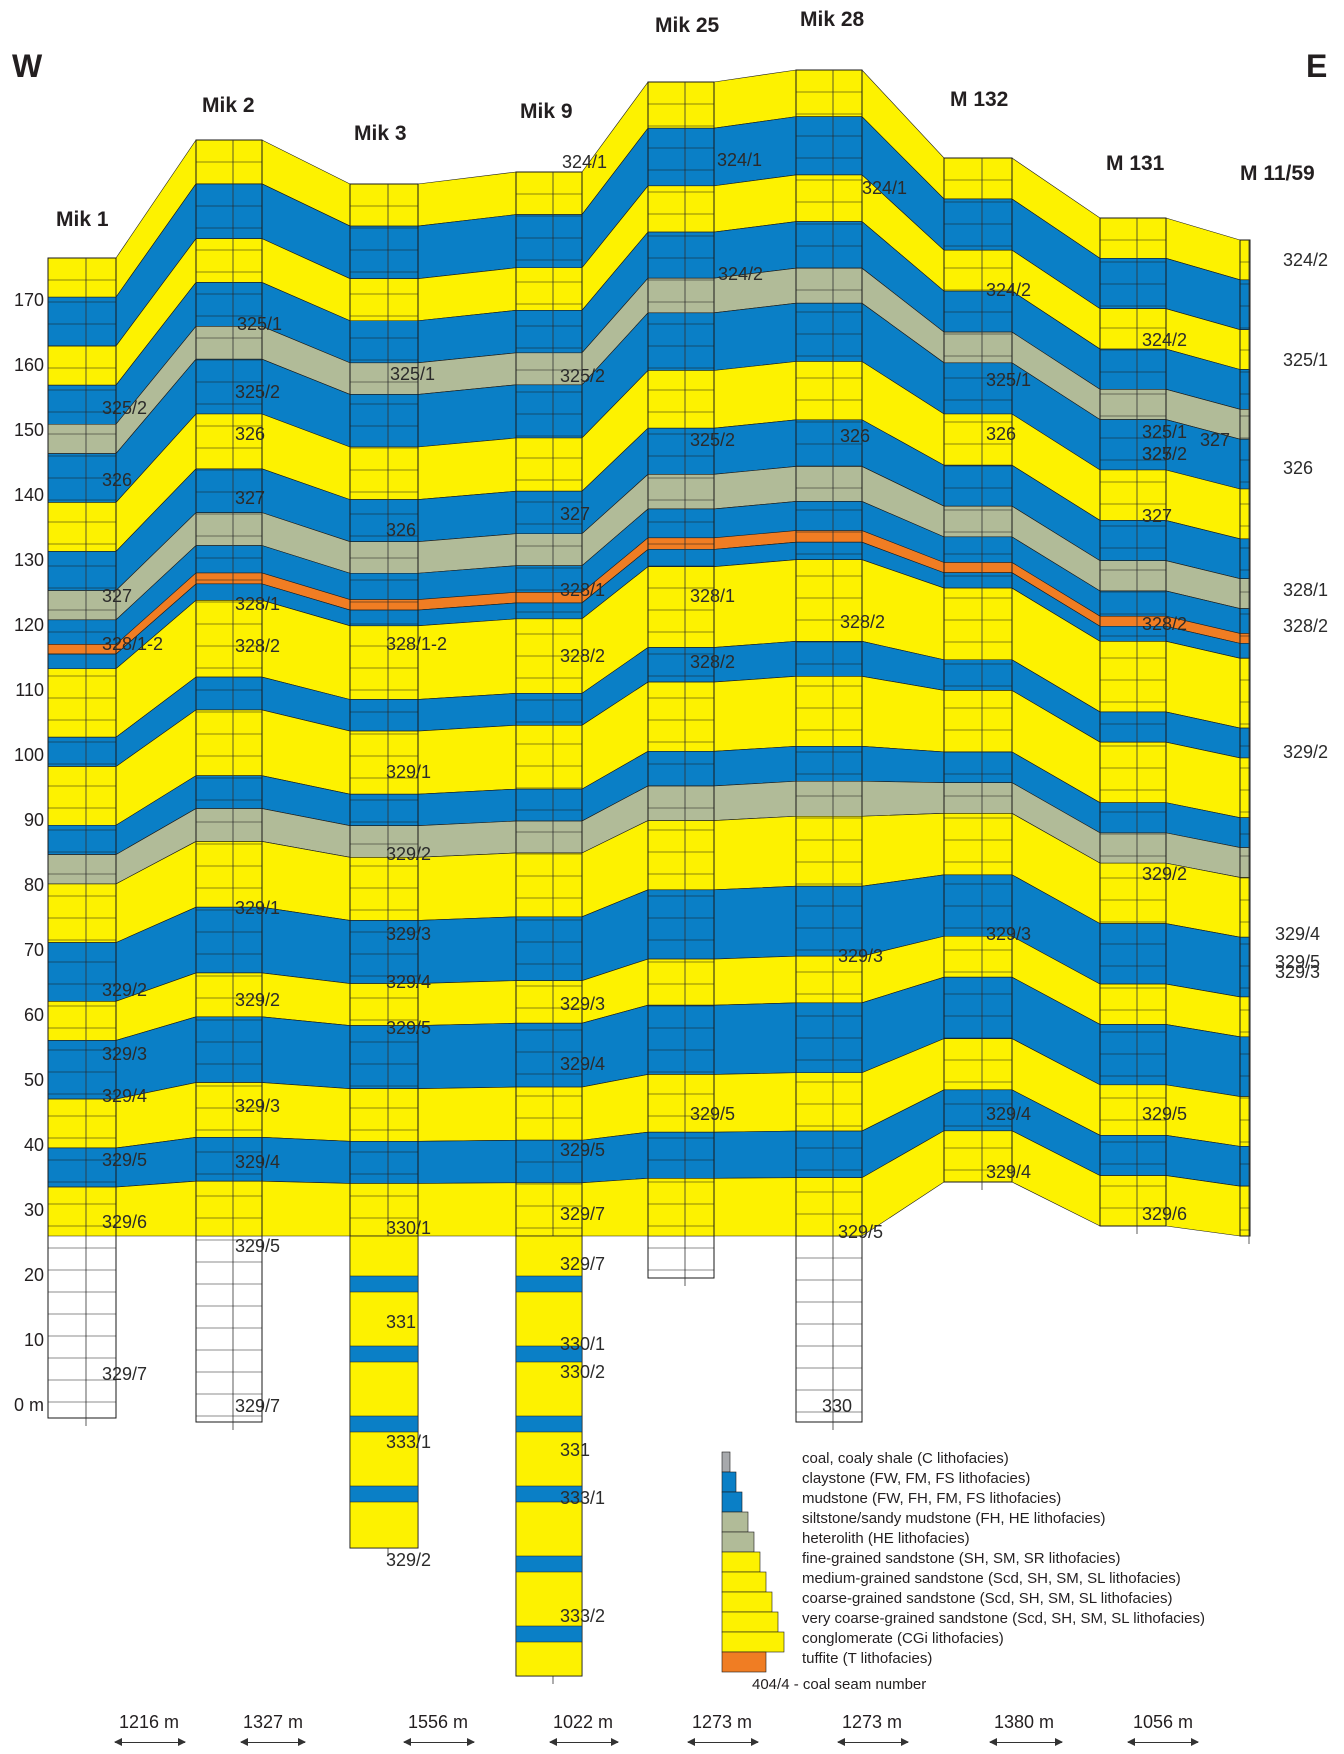 Image resolution: width=1344 pixels, height=1754 pixels. Describe the element at coordinates (28, 625) in the screenshot. I see `depth-tick-120: 120` at that location.